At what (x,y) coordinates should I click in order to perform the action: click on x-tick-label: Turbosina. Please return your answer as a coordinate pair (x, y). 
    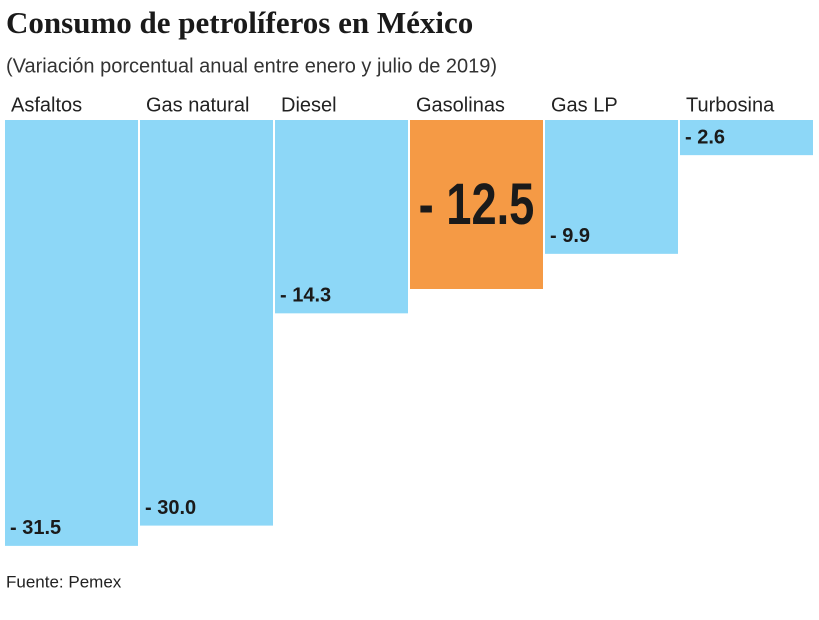
    Looking at the image, I should click on (730, 105).